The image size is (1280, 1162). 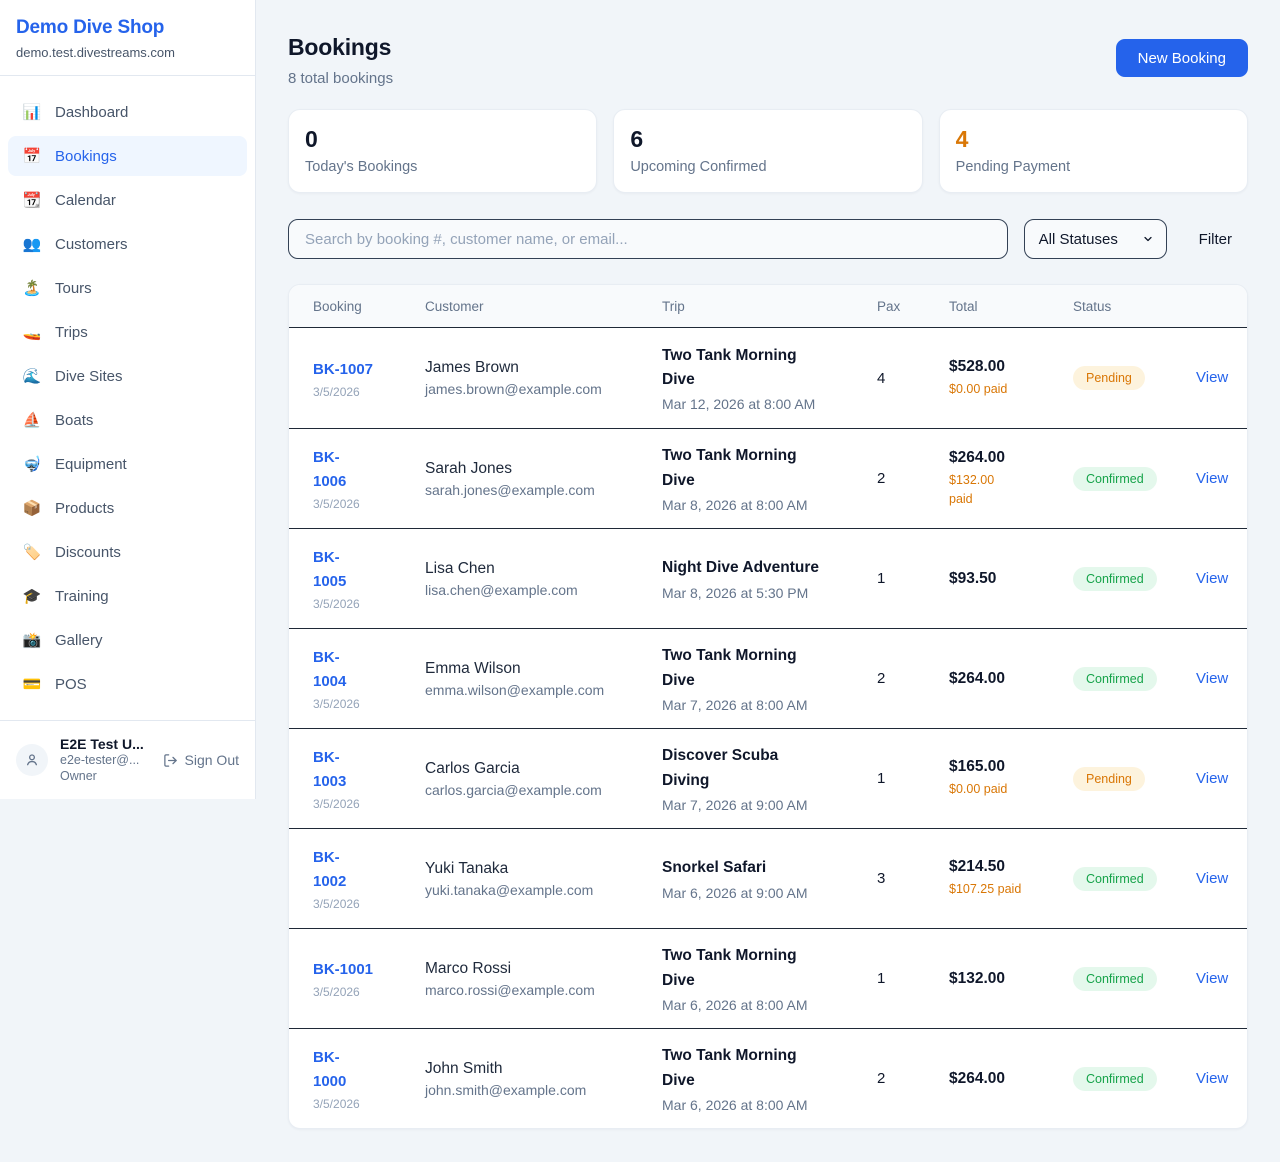 What do you see at coordinates (127, 376) in the screenshot?
I see `sidebar-item: 🌊 Dive Sites` at bounding box center [127, 376].